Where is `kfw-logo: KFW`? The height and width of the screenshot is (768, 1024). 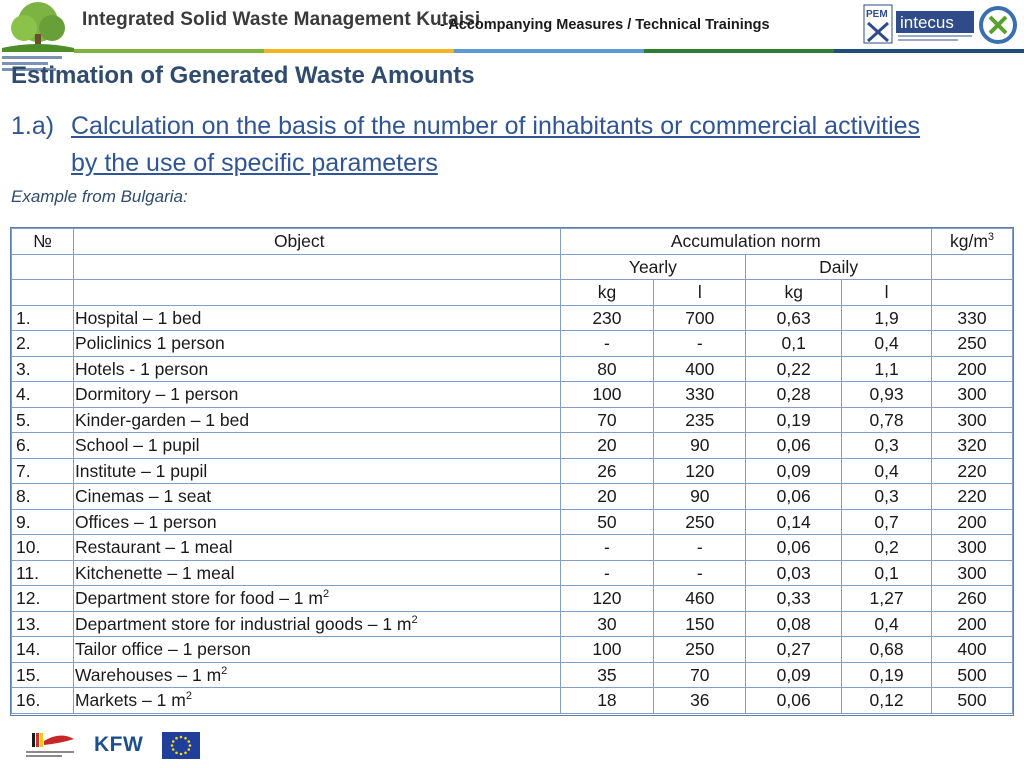
kfw-logo: KFW is located at coordinates (119, 744).